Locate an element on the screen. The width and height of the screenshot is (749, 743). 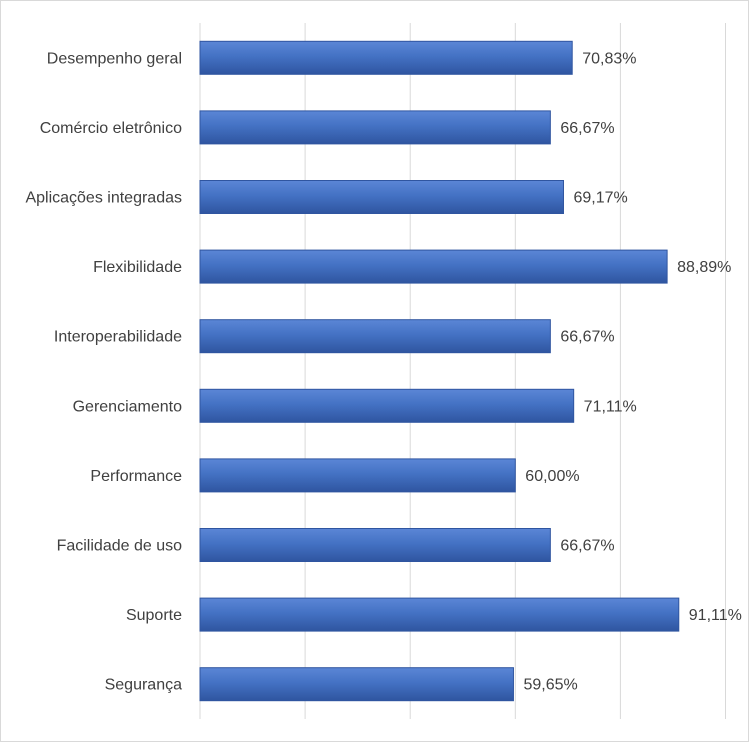
category-label: Interoperabilidade is located at coordinates (118, 337).